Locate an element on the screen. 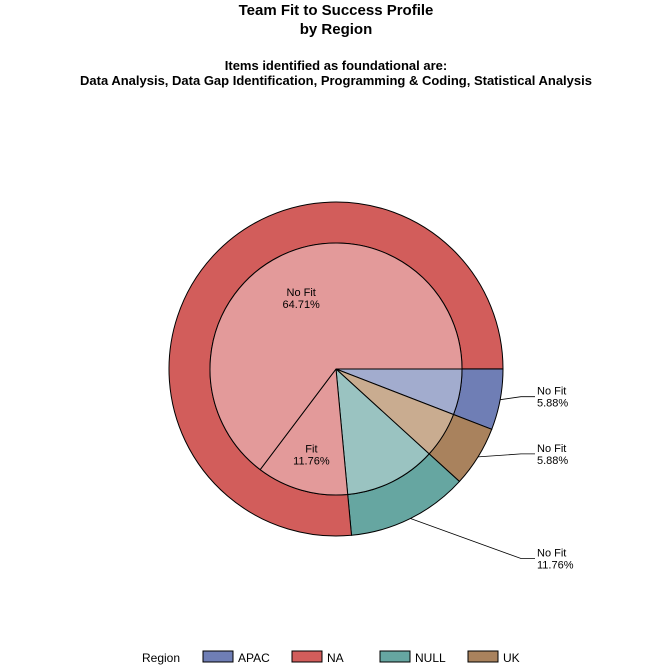 This screenshot has height=672, width=672. slice-label-na-fit: Fit is located at coordinates (311, 450).